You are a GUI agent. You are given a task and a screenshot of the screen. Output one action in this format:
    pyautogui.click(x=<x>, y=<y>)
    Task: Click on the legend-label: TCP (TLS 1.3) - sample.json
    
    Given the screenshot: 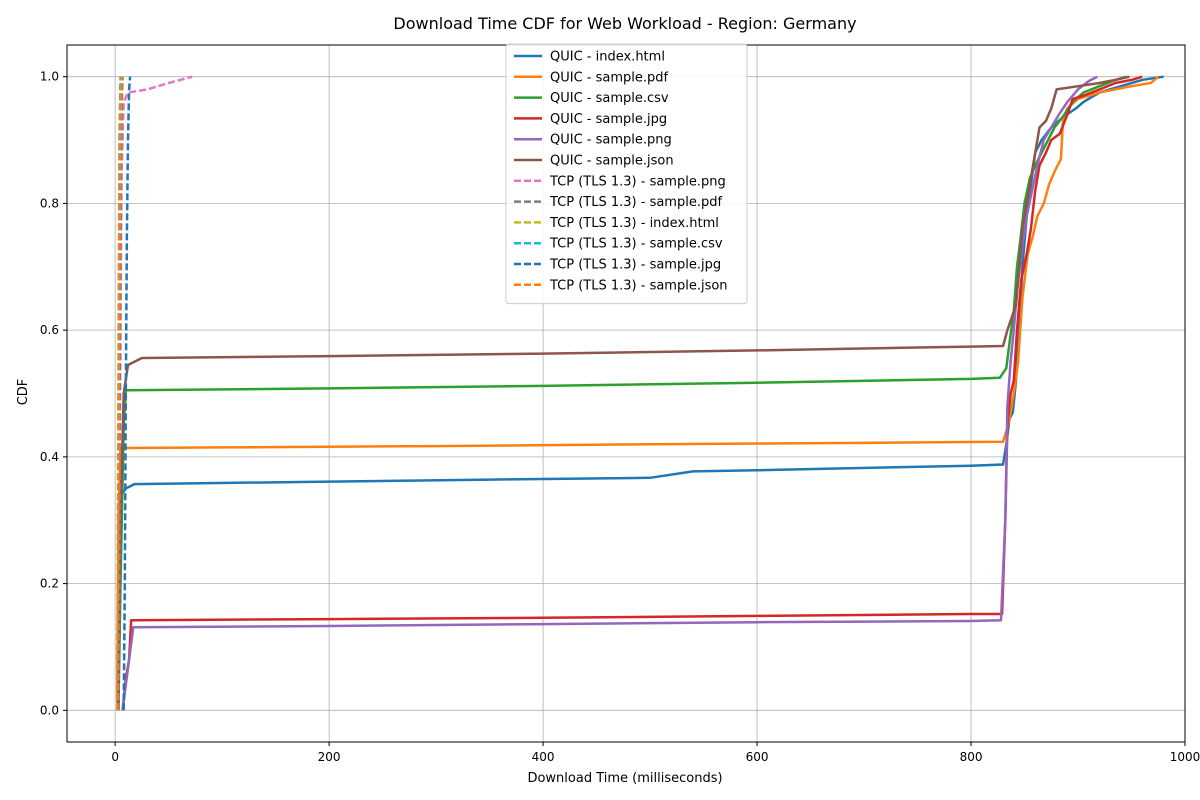 What is the action you would take?
    pyautogui.click(x=638, y=285)
    